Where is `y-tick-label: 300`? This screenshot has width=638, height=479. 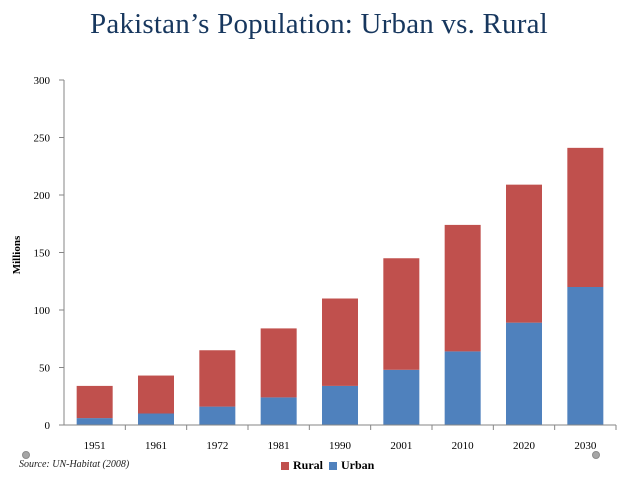
y-tick-label: 300 is located at coordinates (42, 81).